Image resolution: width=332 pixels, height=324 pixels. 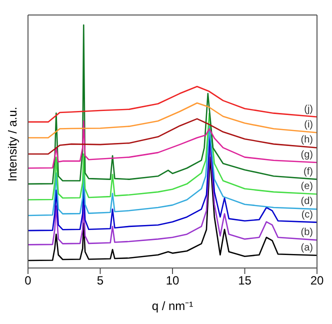 What do you see at coordinates (308, 109) in the screenshot?
I see `series-label: (j)` at bounding box center [308, 109].